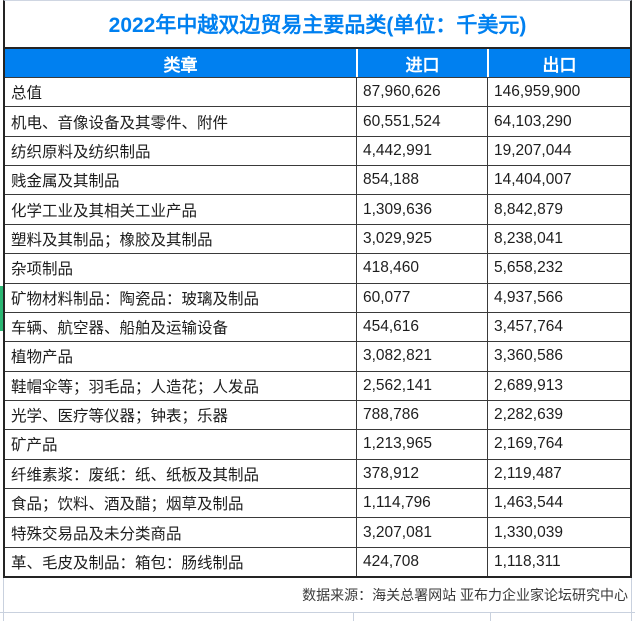 The image size is (635, 621). What do you see at coordinates (421, 415) in the screenshot?
I see `import-cell: 788,786` at bounding box center [421, 415].